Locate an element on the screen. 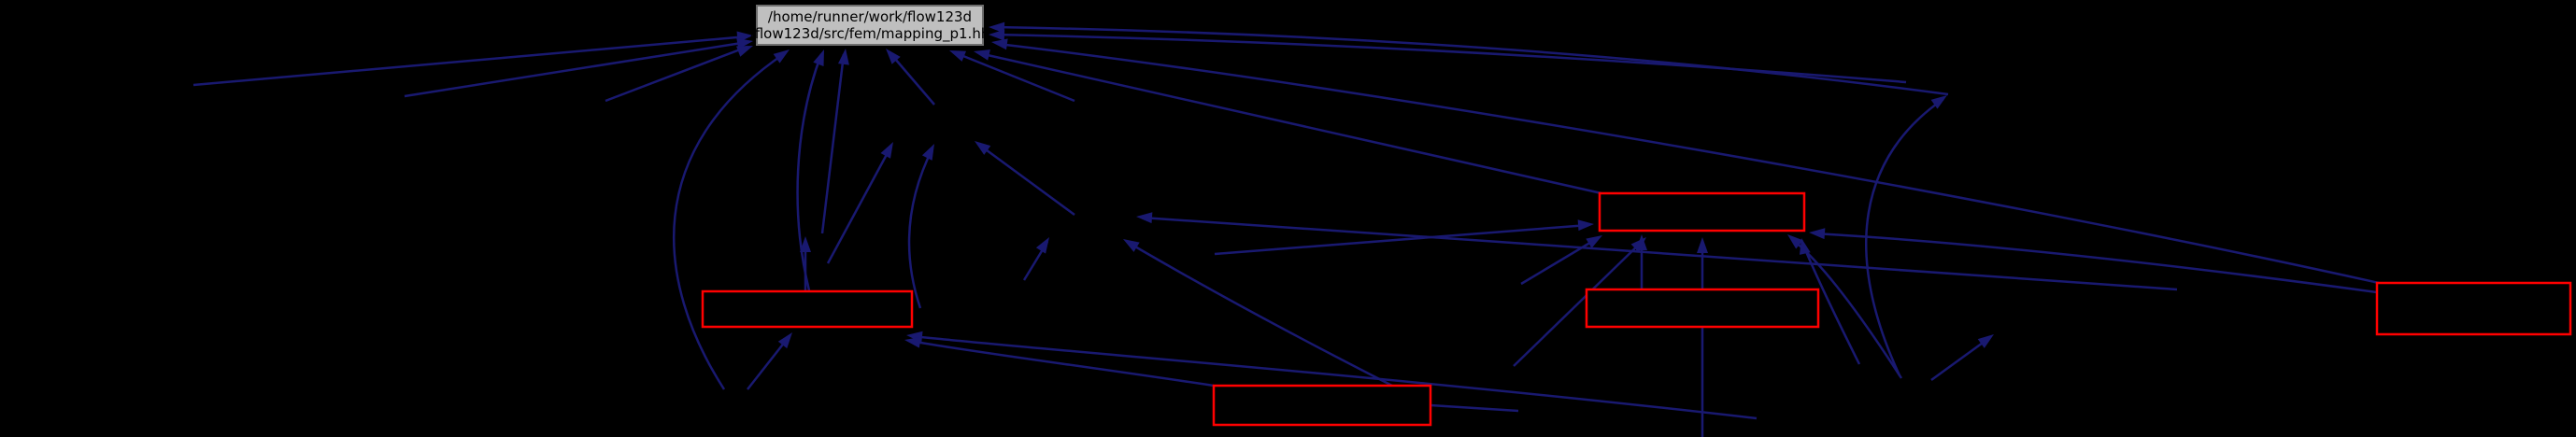  current-file-path-line: /flow123d/src/fem/mapping_p1.hh is located at coordinates (870, 34).